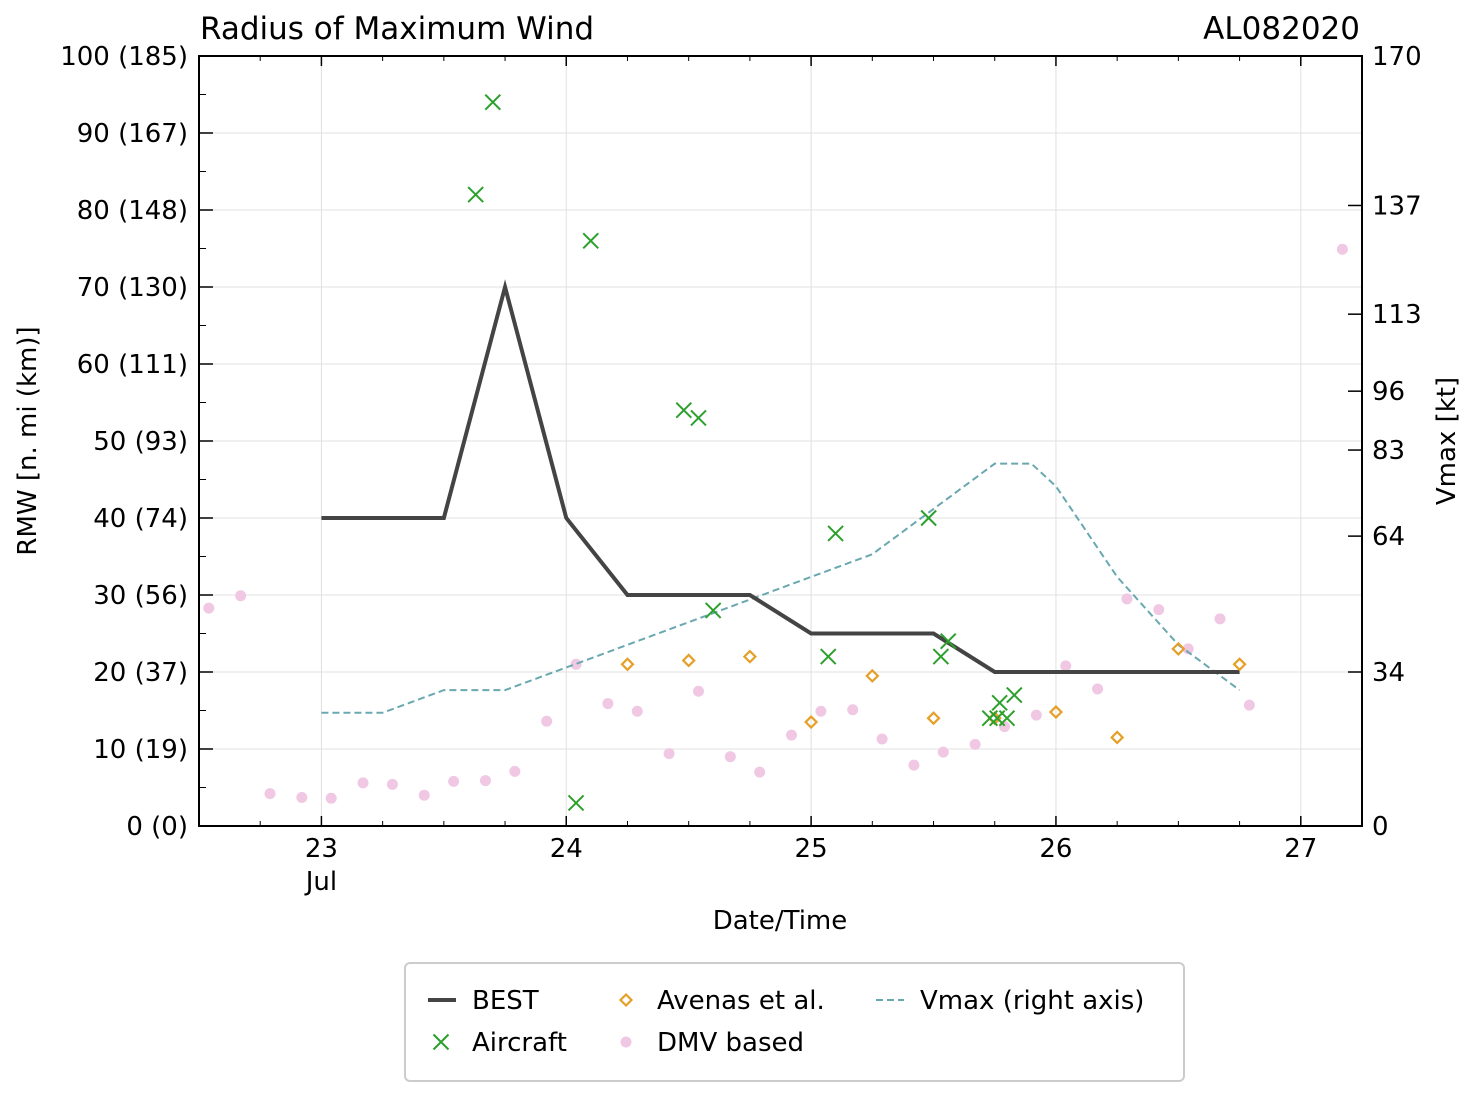 The image size is (1477, 1096). What do you see at coordinates (781, 588) in the screenshot?
I see `vmax-line` at bounding box center [781, 588].